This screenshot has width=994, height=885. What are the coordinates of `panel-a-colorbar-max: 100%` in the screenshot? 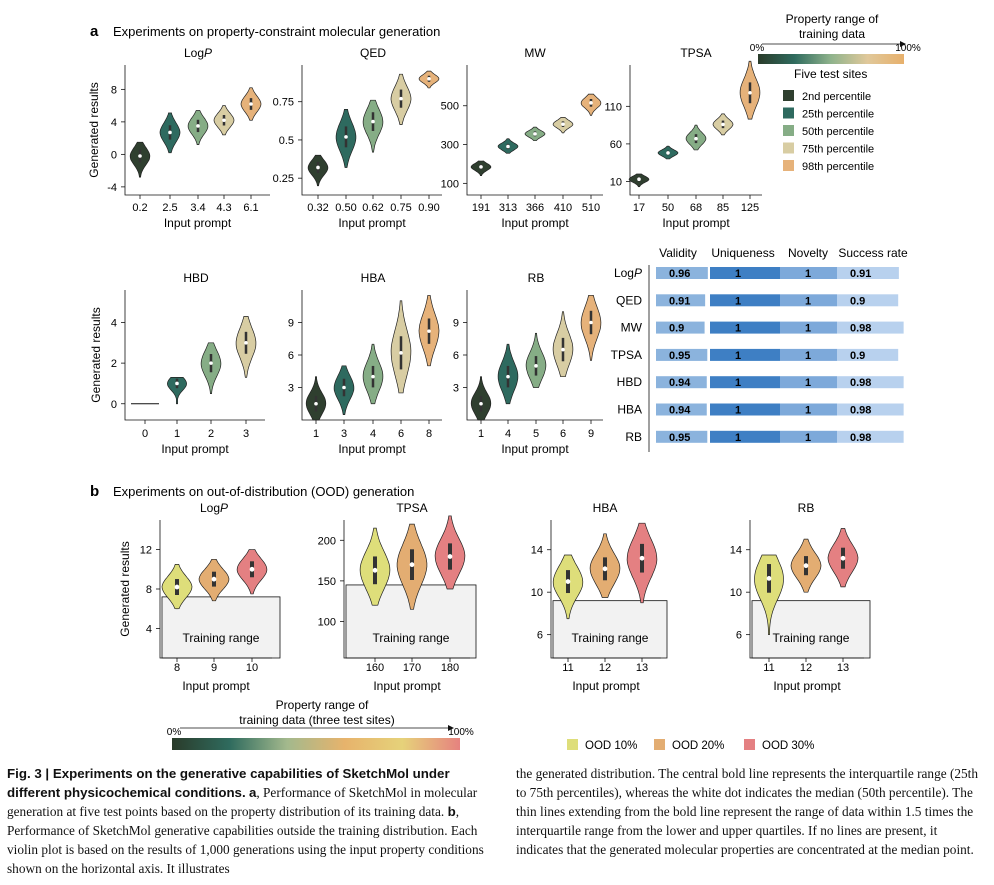 It's located at (908, 48).